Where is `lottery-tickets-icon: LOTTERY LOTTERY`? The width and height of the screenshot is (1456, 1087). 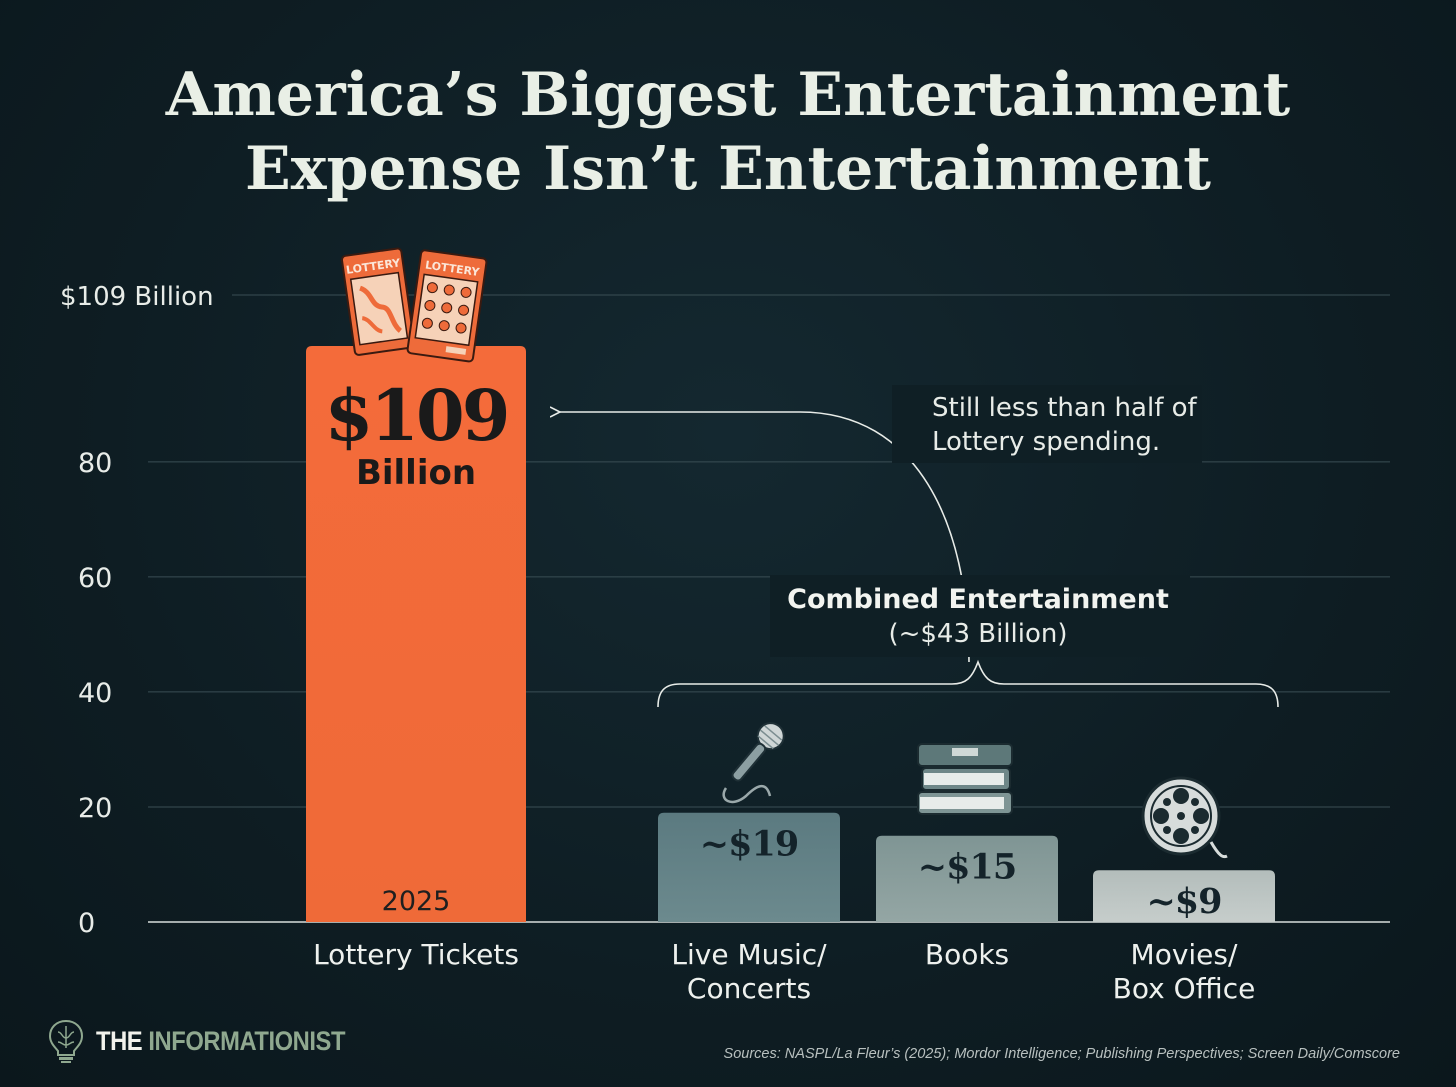 lottery-tickets-icon: LOTTERY LOTTERY is located at coordinates (414, 305).